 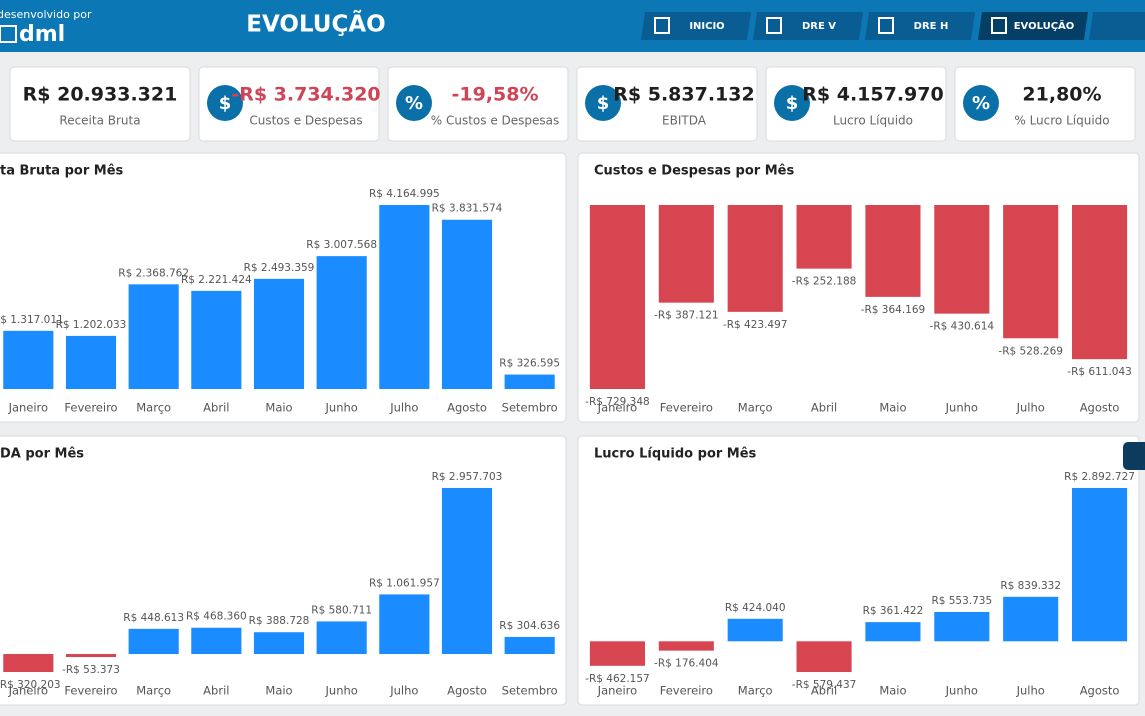 I want to click on kpi-icon-glyph: $, so click(x=792, y=103).